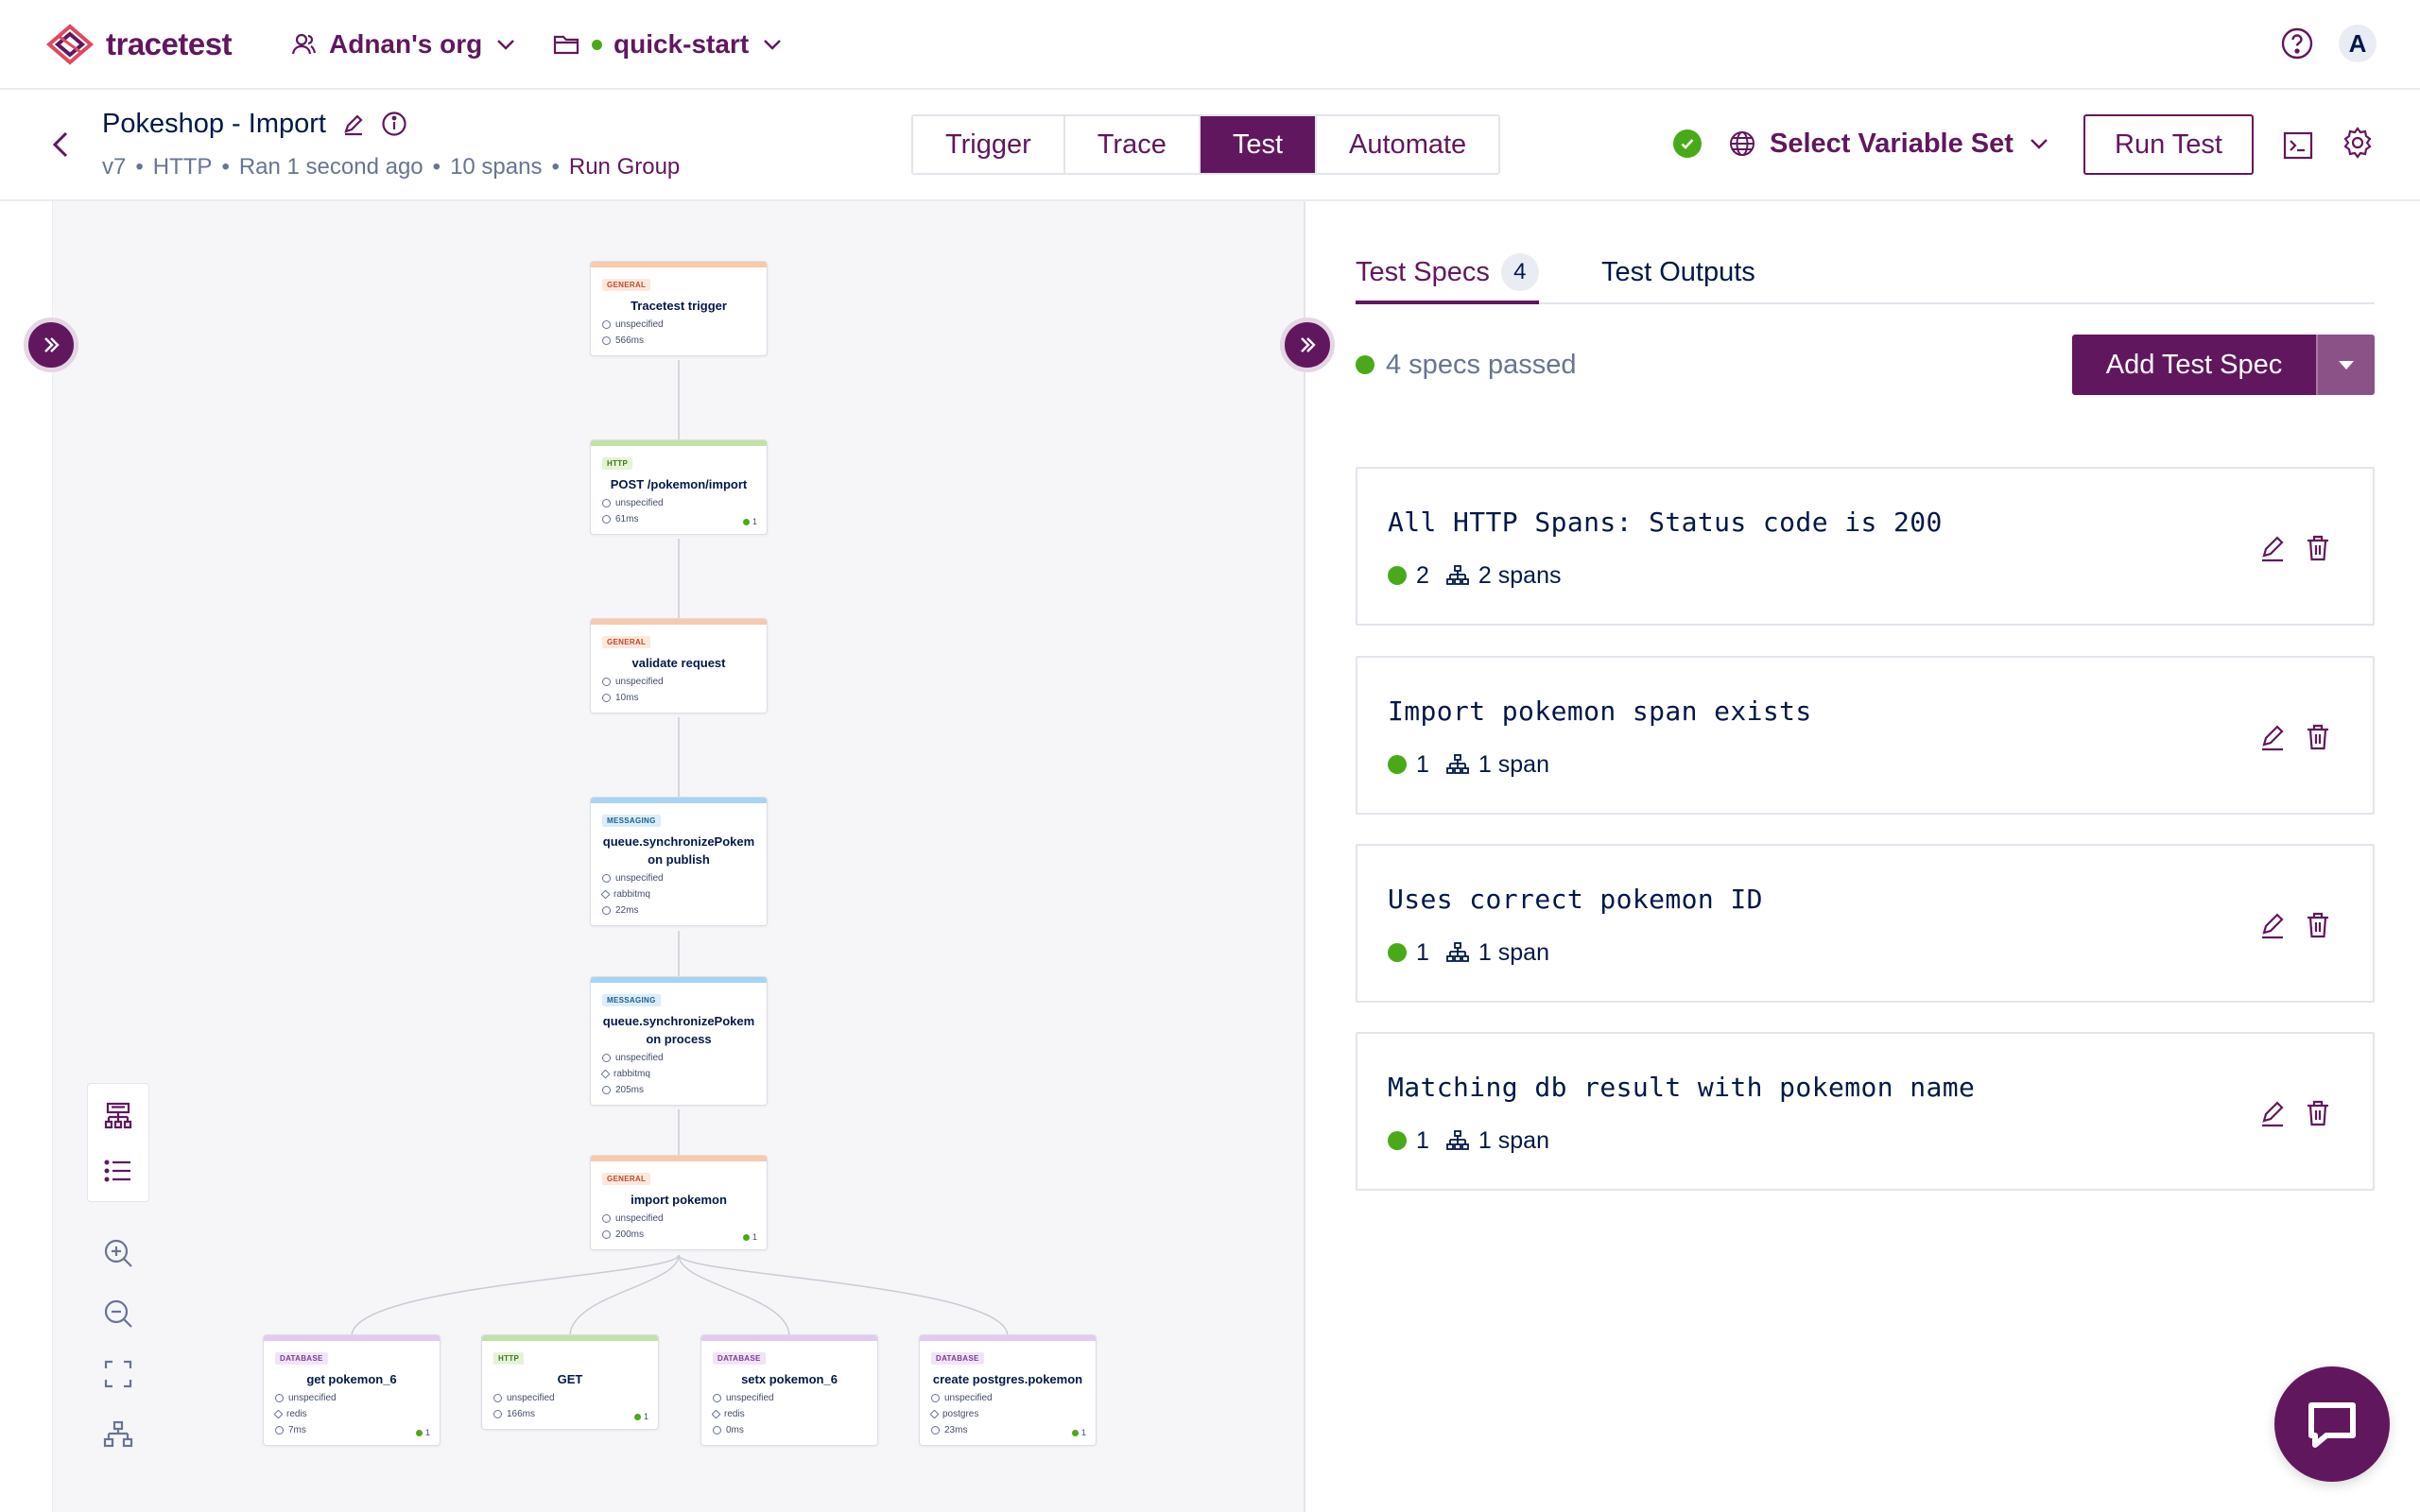 The width and height of the screenshot is (2420, 1512). Describe the element at coordinates (1447, 272) in the screenshot. I see `tab-test-specs: Test Specs 4` at that location.